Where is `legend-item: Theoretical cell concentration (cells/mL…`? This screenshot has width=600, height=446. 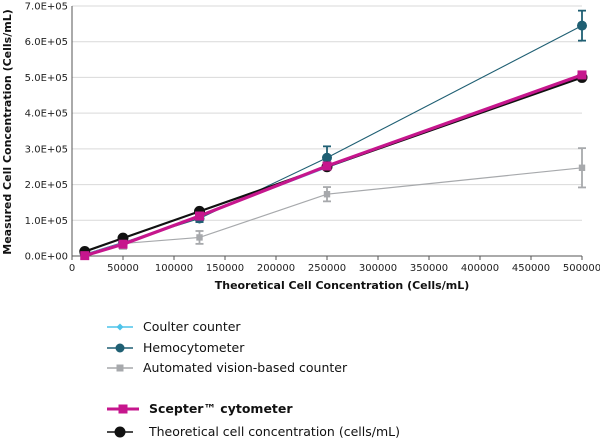
legend-item: Theoretical cell concentration (cells/mL… is located at coordinates (253, 431).